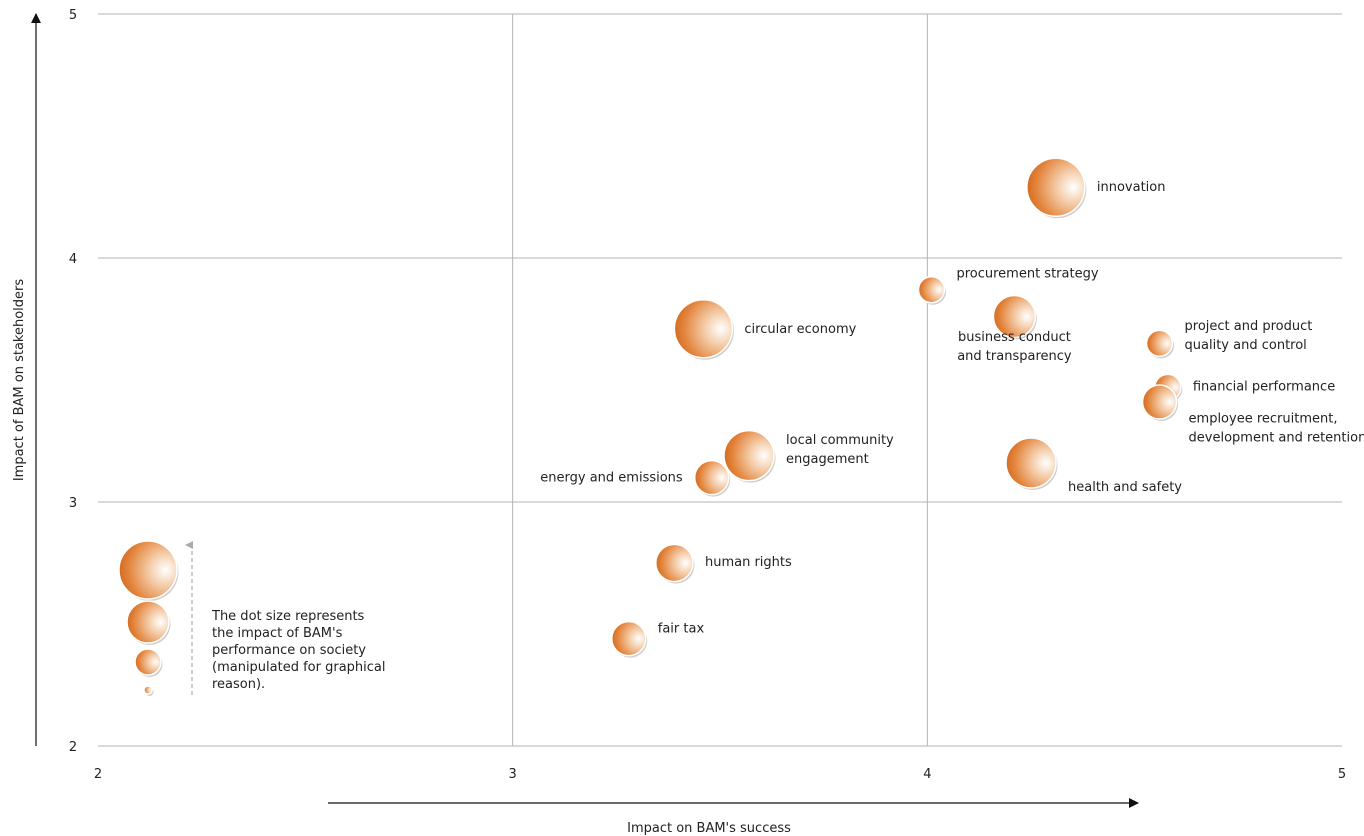 This screenshot has width=1364, height=836. I want to click on bubble-label-line: fair tax, so click(681, 629).